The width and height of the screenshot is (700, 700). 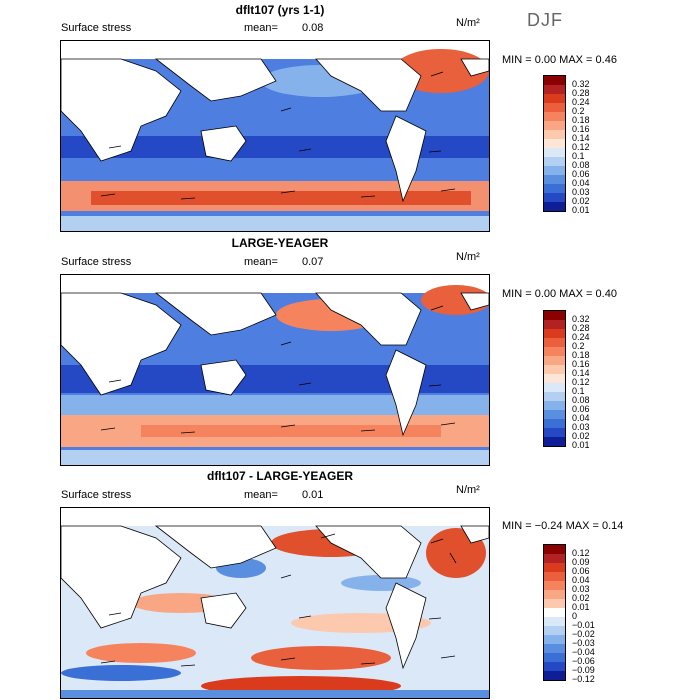 What do you see at coordinates (581, 589) in the screenshot?
I see `colorbar-tick: 0.03` at bounding box center [581, 589].